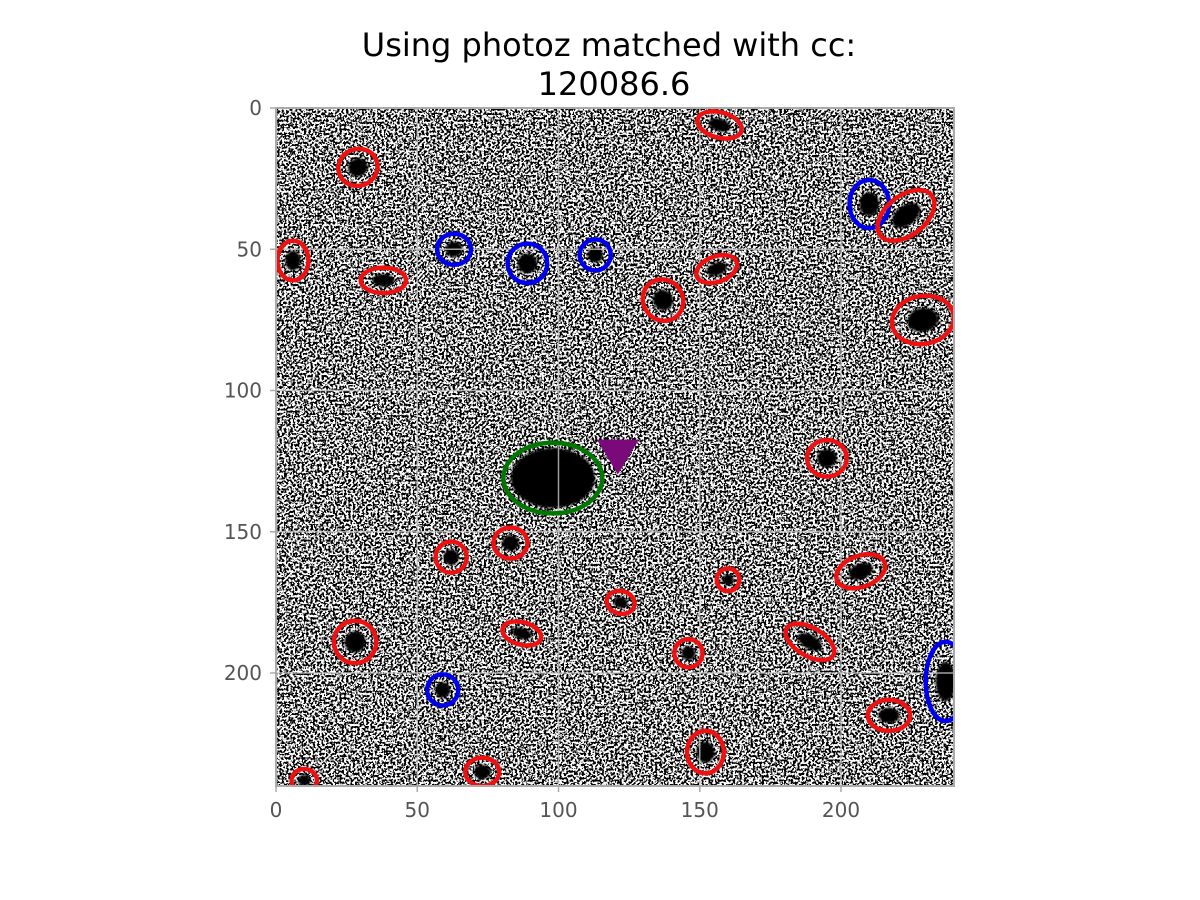 Image resolution: width=1200 pixels, height=900 pixels. Describe the element at coordinates (243, 532) in the screenshot. I see `y-tick-label: 150` at that location.